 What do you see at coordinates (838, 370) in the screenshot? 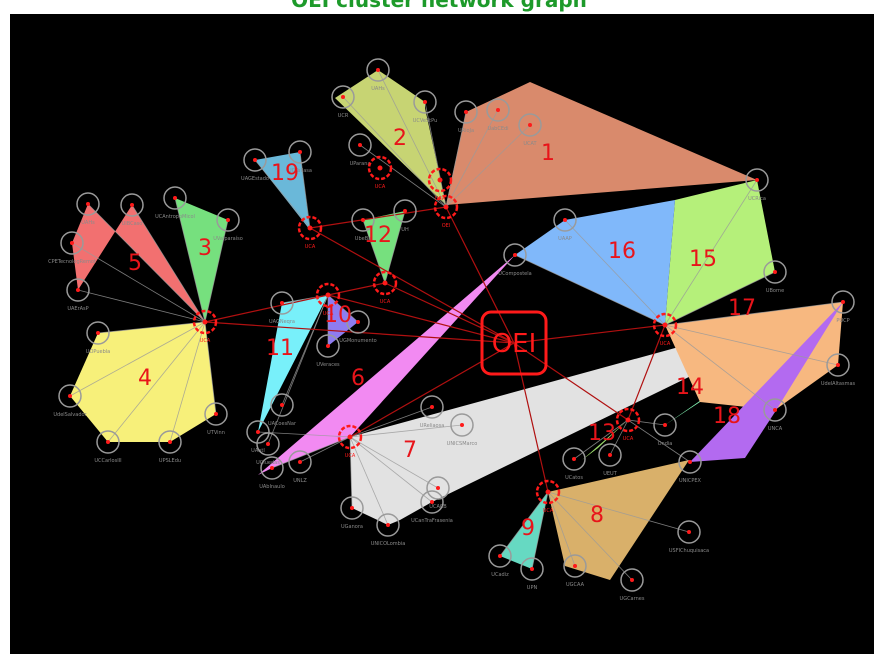
I see `node: UdelAltasmas` at bounding box center [838, 370].